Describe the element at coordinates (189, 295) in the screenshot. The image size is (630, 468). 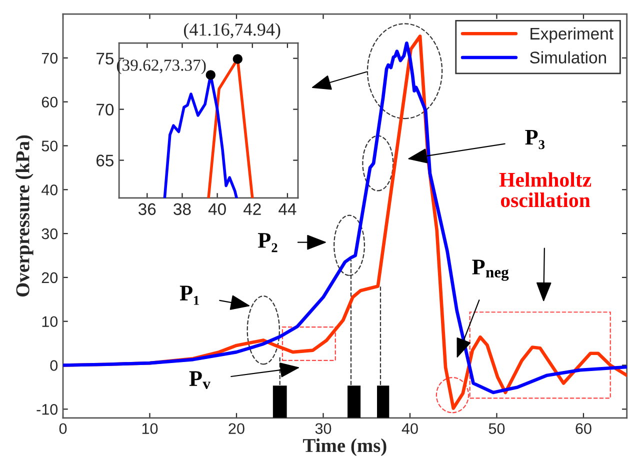
I see `annotation: P₁` at that location.